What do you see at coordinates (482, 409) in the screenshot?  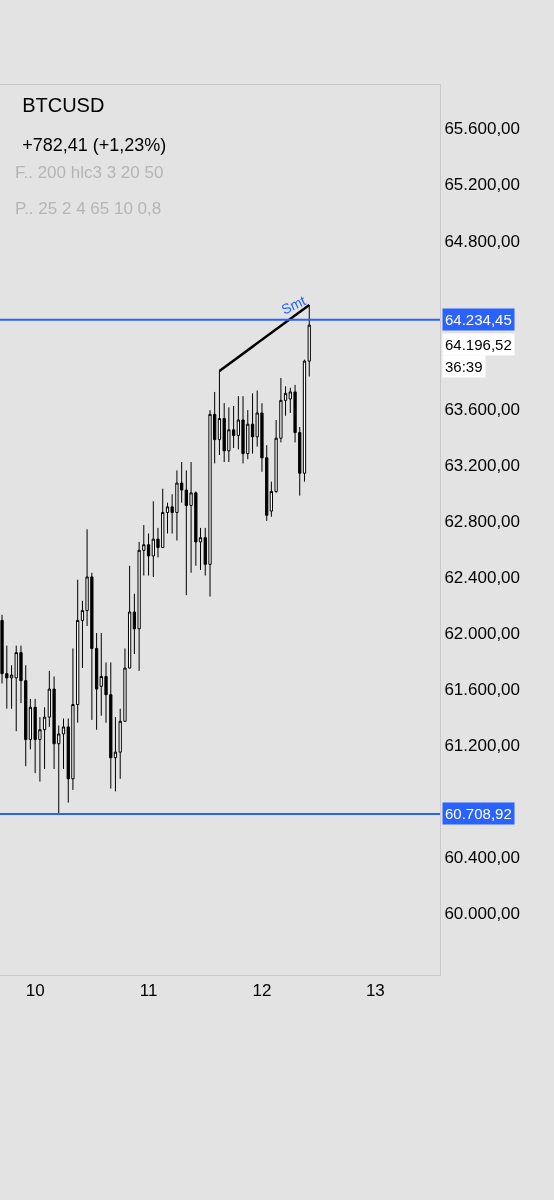 I see `y-tick-label: 63.600,00` at bounding box center [482, 409].